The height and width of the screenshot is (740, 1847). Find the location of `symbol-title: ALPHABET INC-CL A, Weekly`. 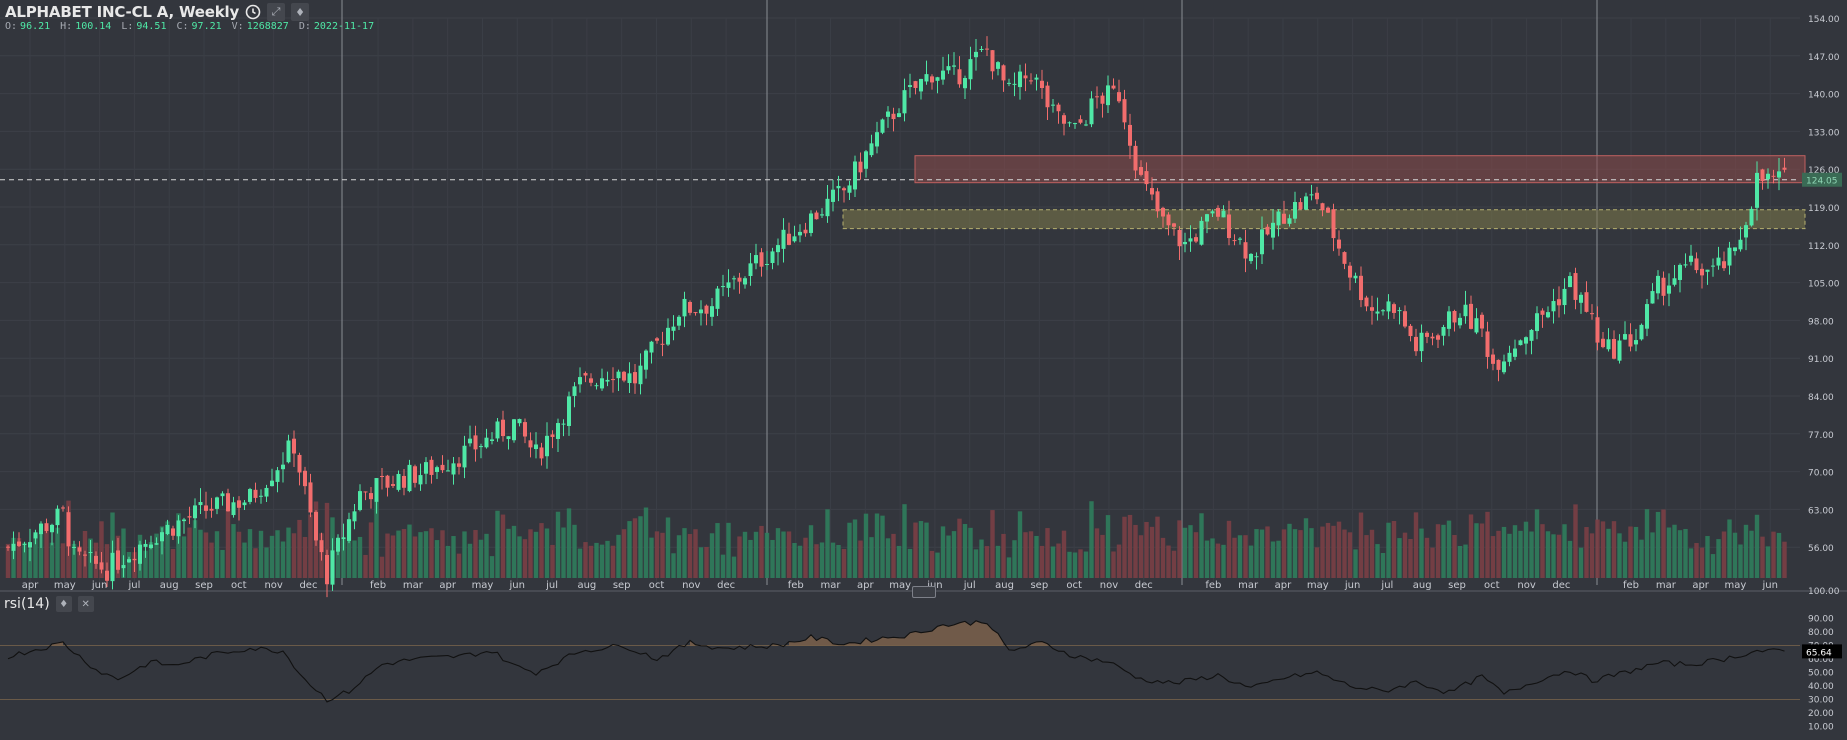

symbol-title: ALPHABET INC-CL A, Weekly is located at coordinates (122, 12).